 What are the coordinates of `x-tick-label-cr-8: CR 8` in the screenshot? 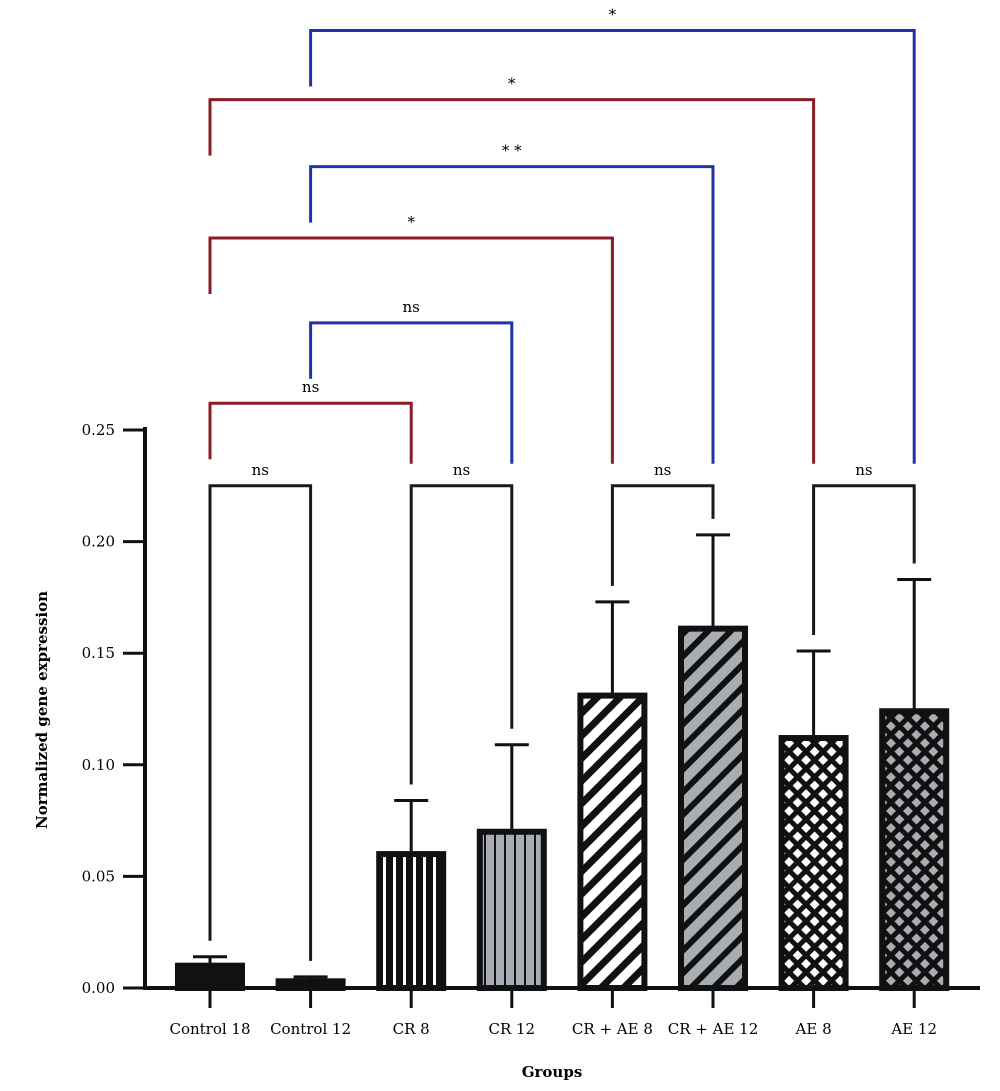 It's located at (411, 1029).